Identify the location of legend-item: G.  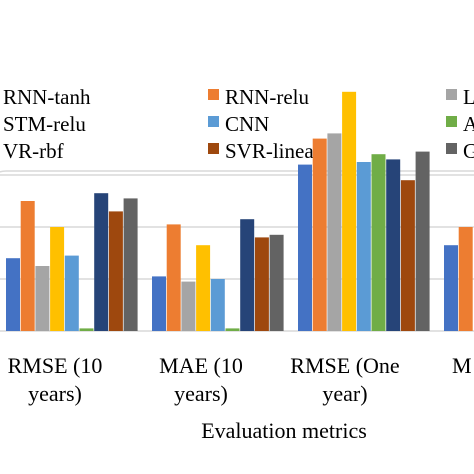
(460, 151).